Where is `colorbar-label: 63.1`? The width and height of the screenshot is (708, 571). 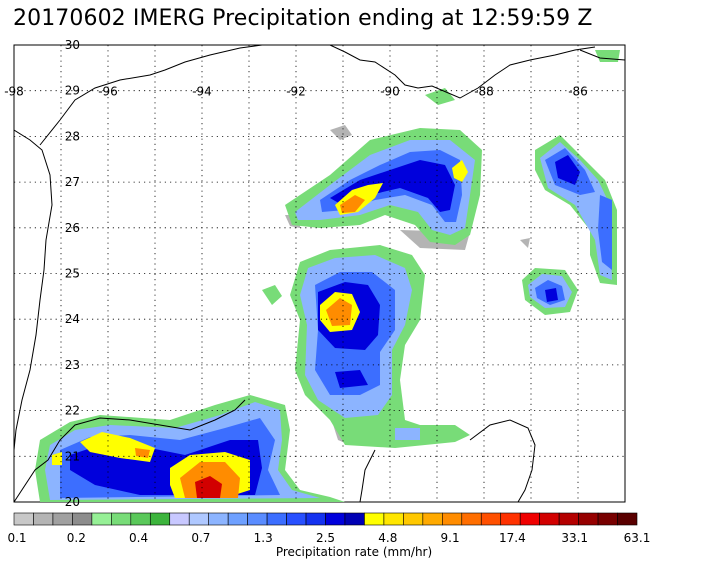 colorbar-label: 63.1 is located at coordinates (637, 538).